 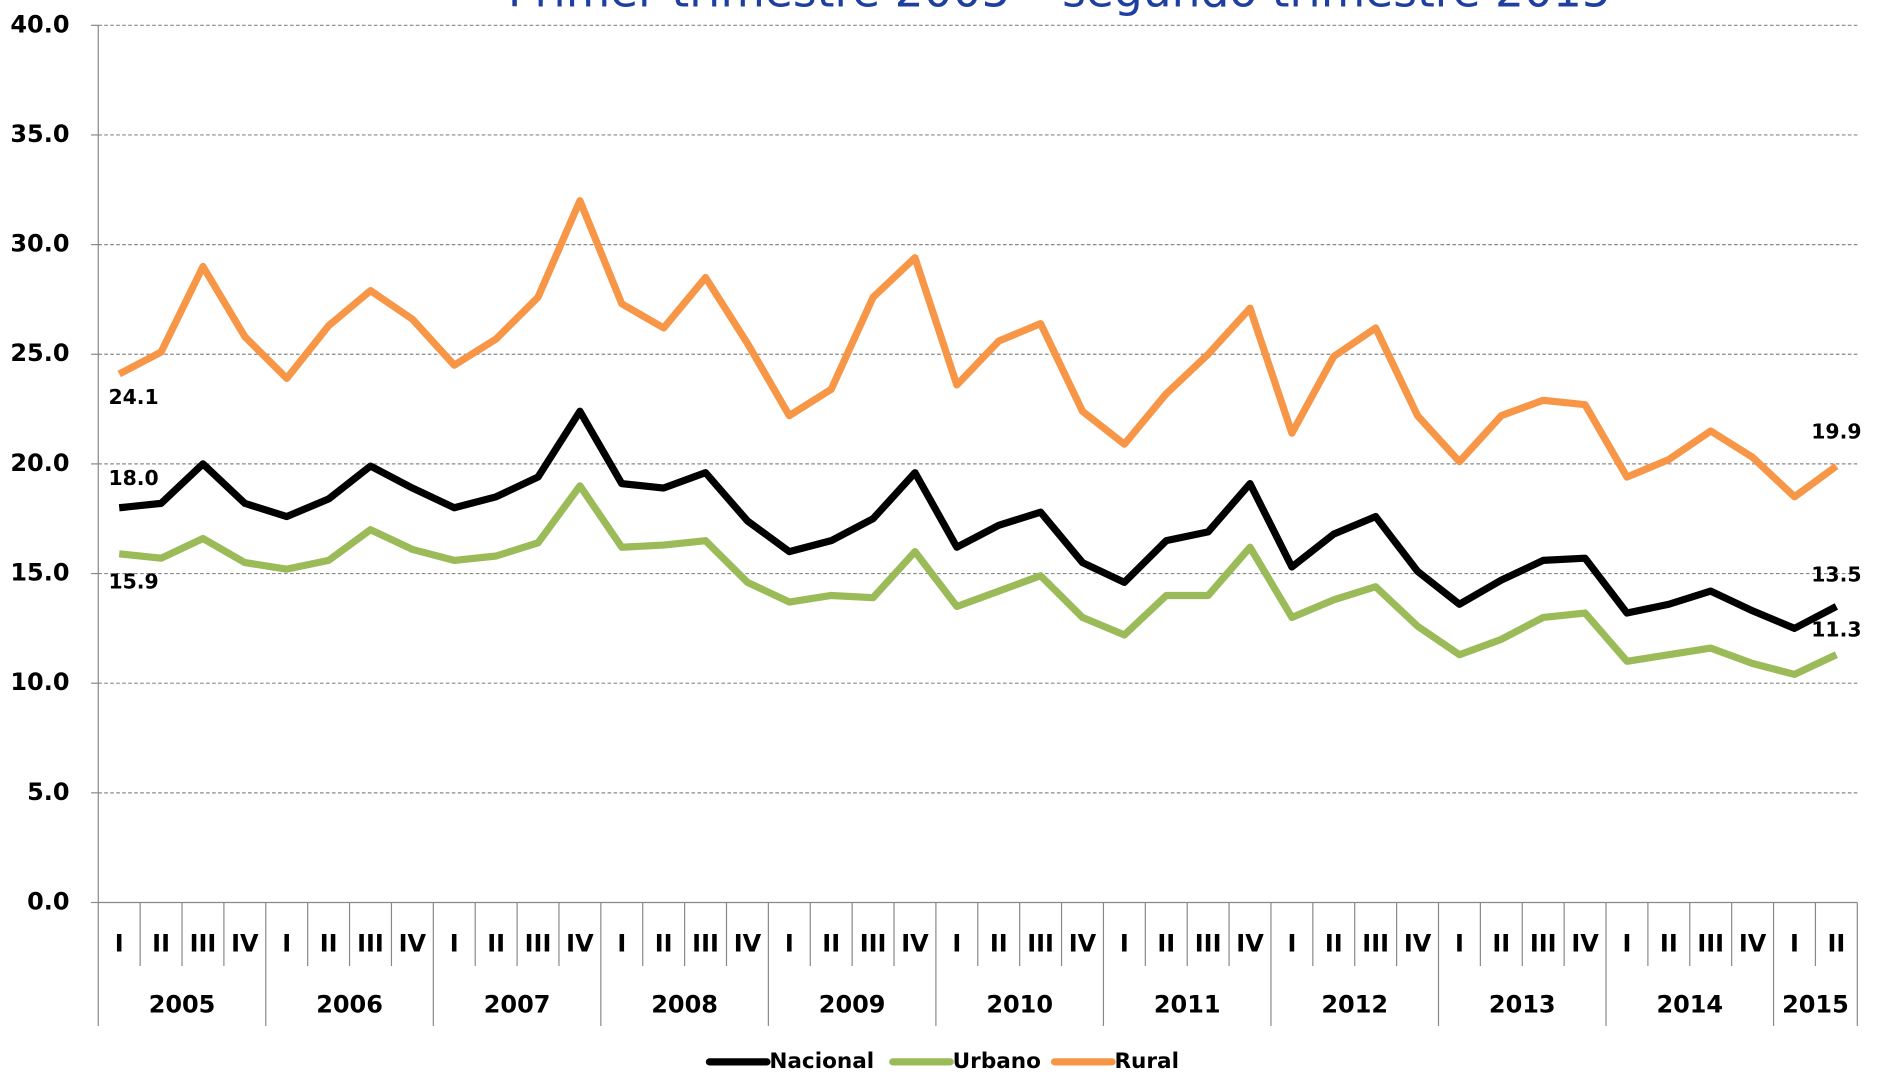 What do you see at coordinates (1836, 630) in the screenshot?
I see `data-label: 11.3` at bounding box center [1836, 630].